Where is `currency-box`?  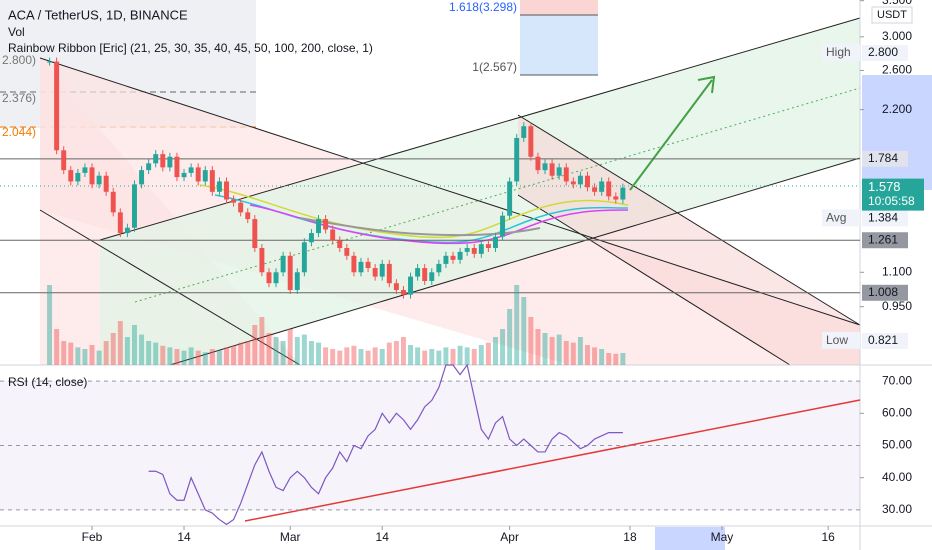 currency-box is located at coordinates (892, 15).